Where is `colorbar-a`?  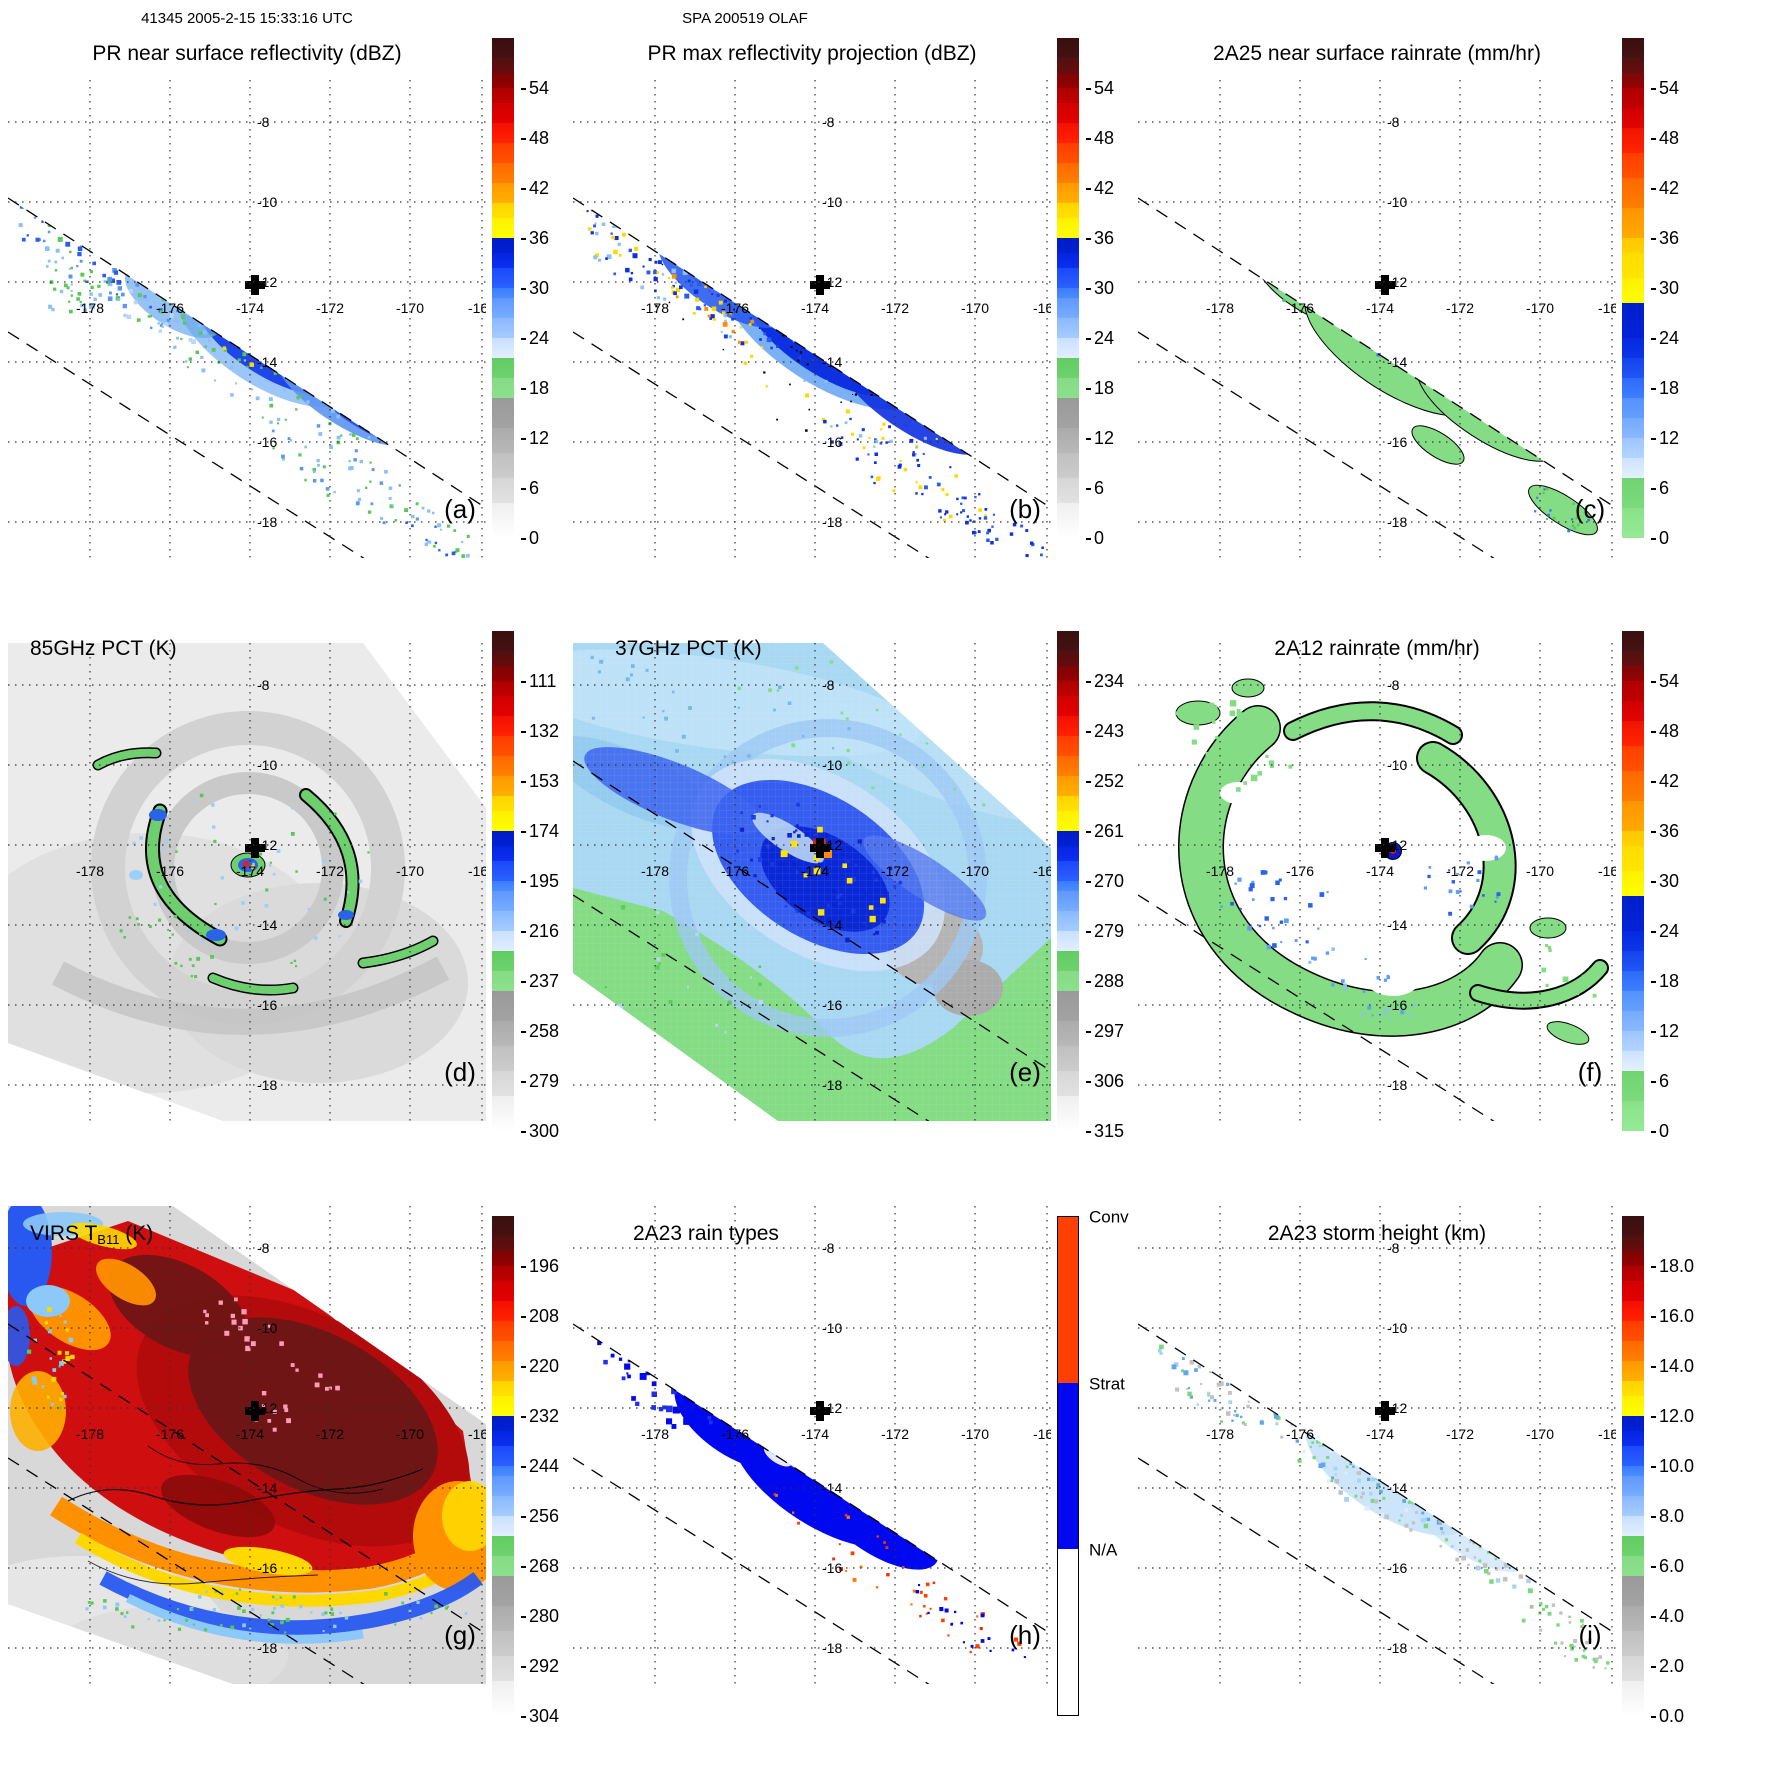 colorbar-a is located at coordinates (503, 288).